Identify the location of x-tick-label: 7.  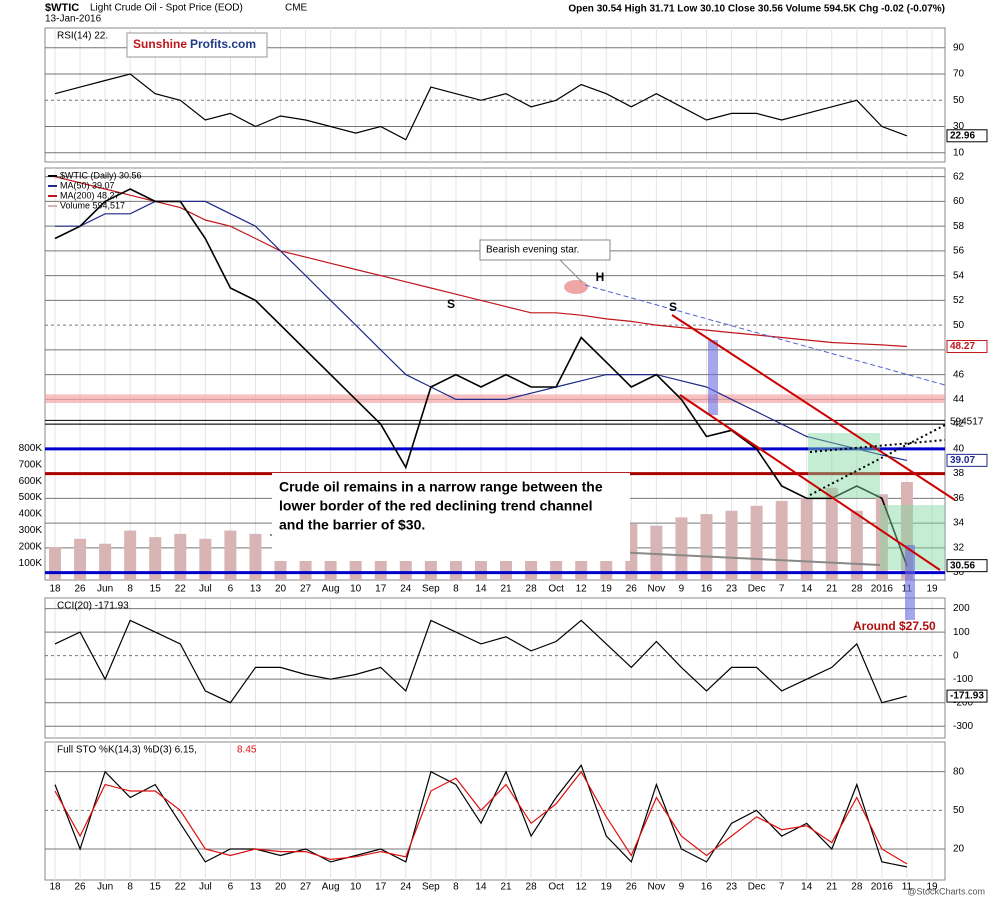
(782, 887).